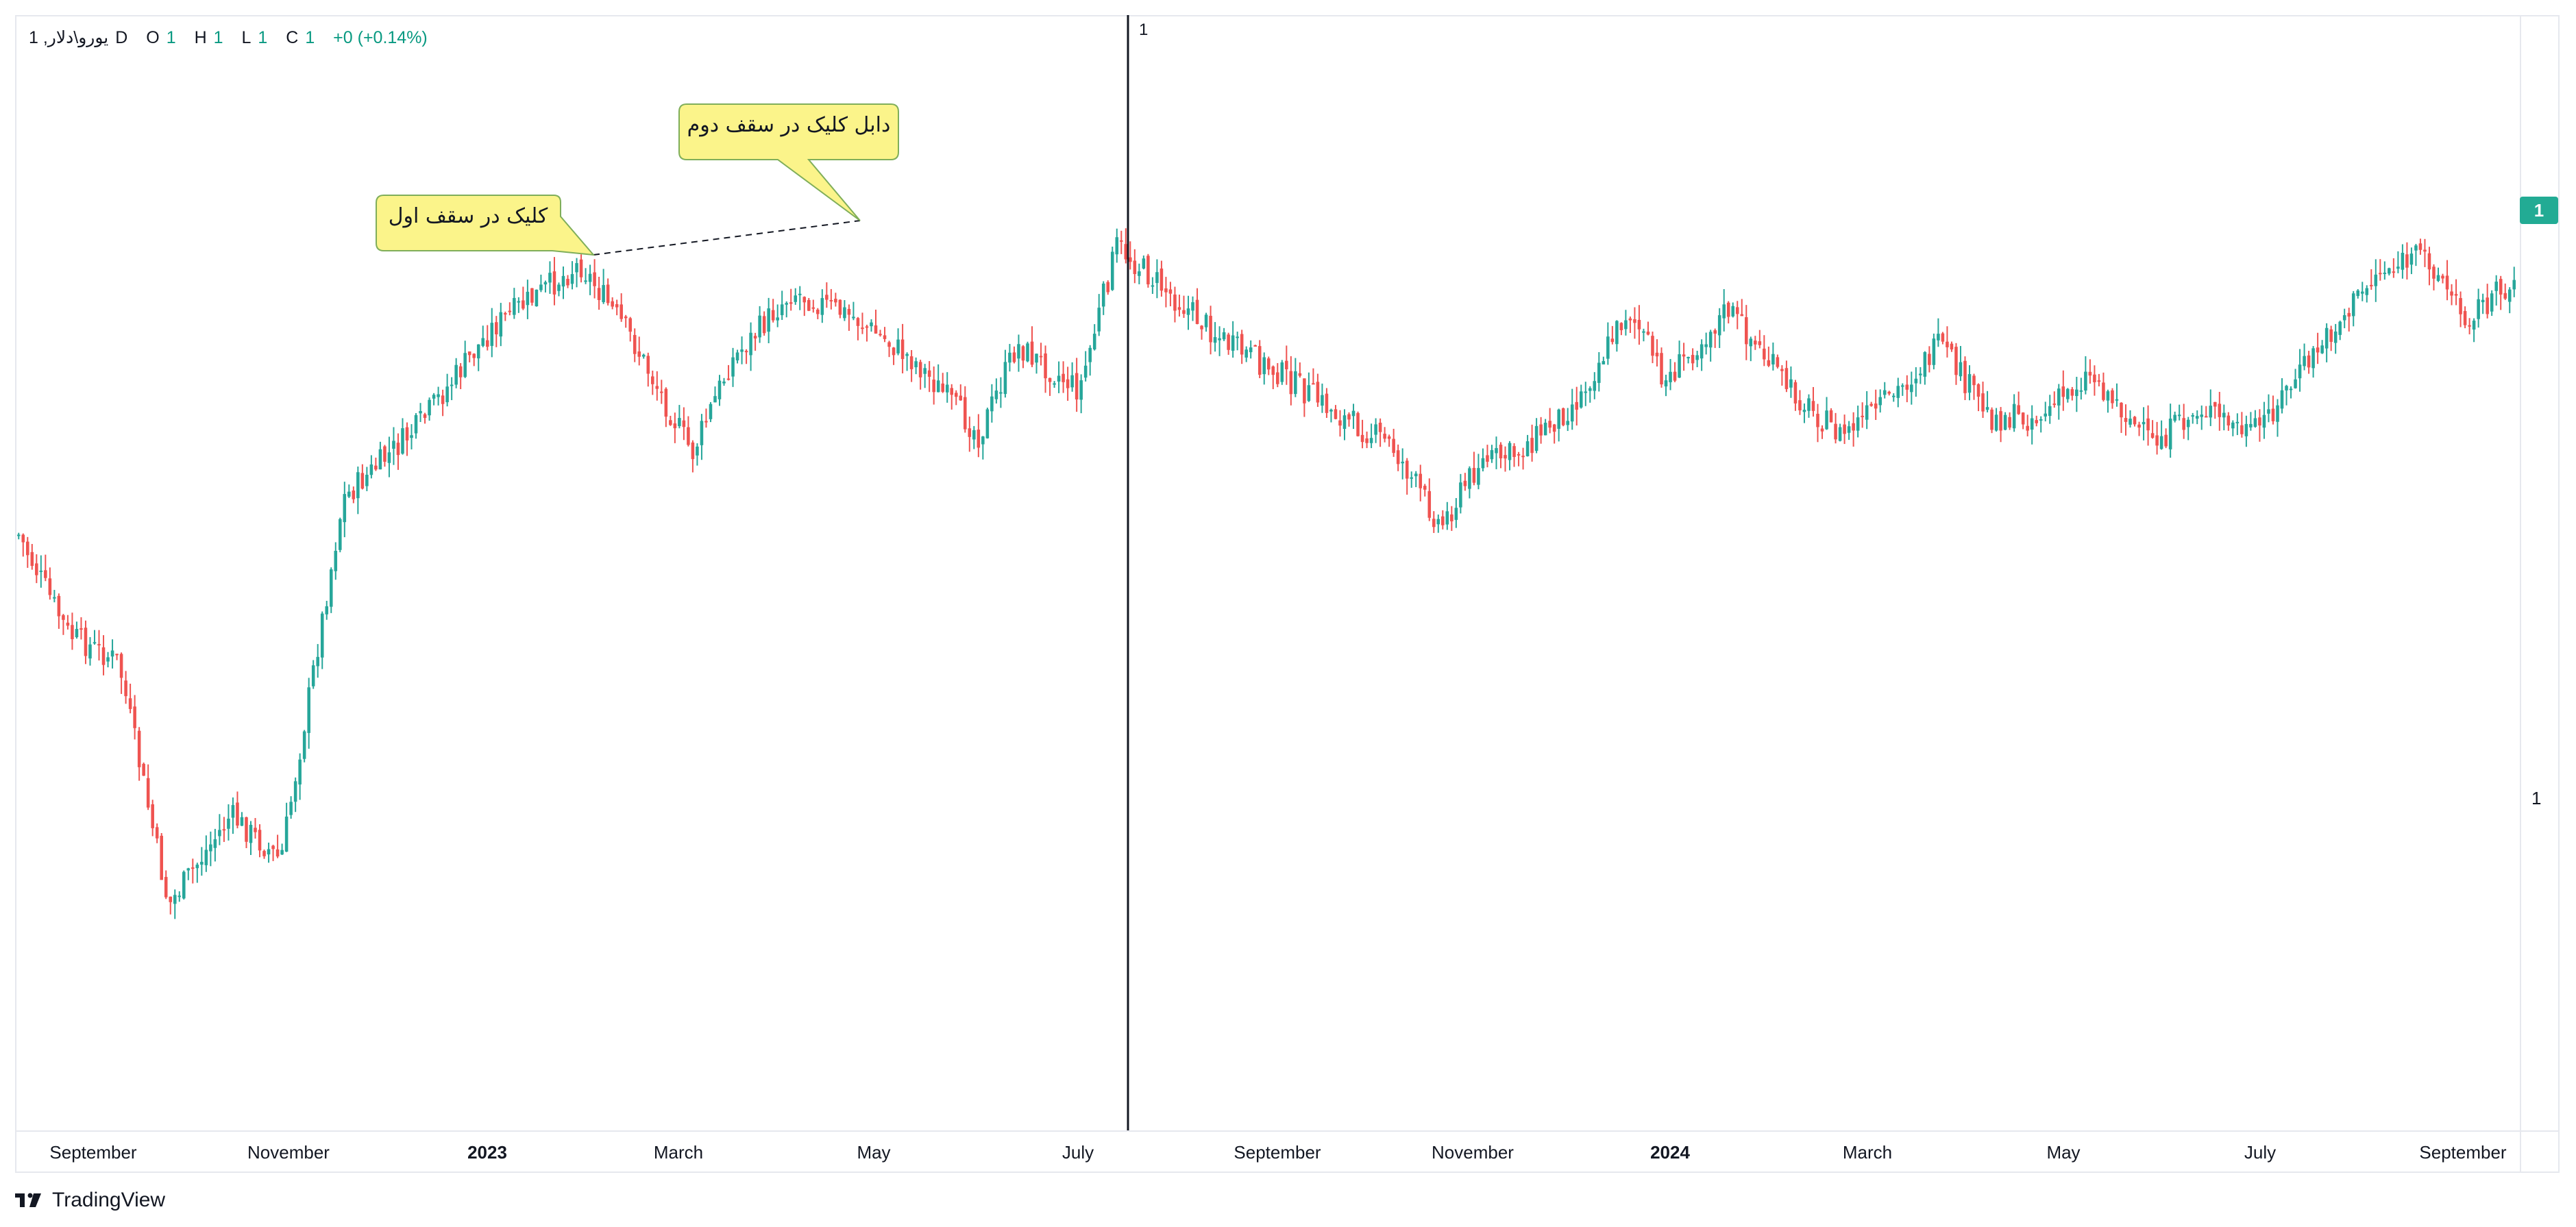 This screenshot has width=2576, height=1227. What do you see at coordinates (486, 225) in the screenshot?
I see `callout-first-top: کلیک در سقف اول` at bounding box center [486, 225].